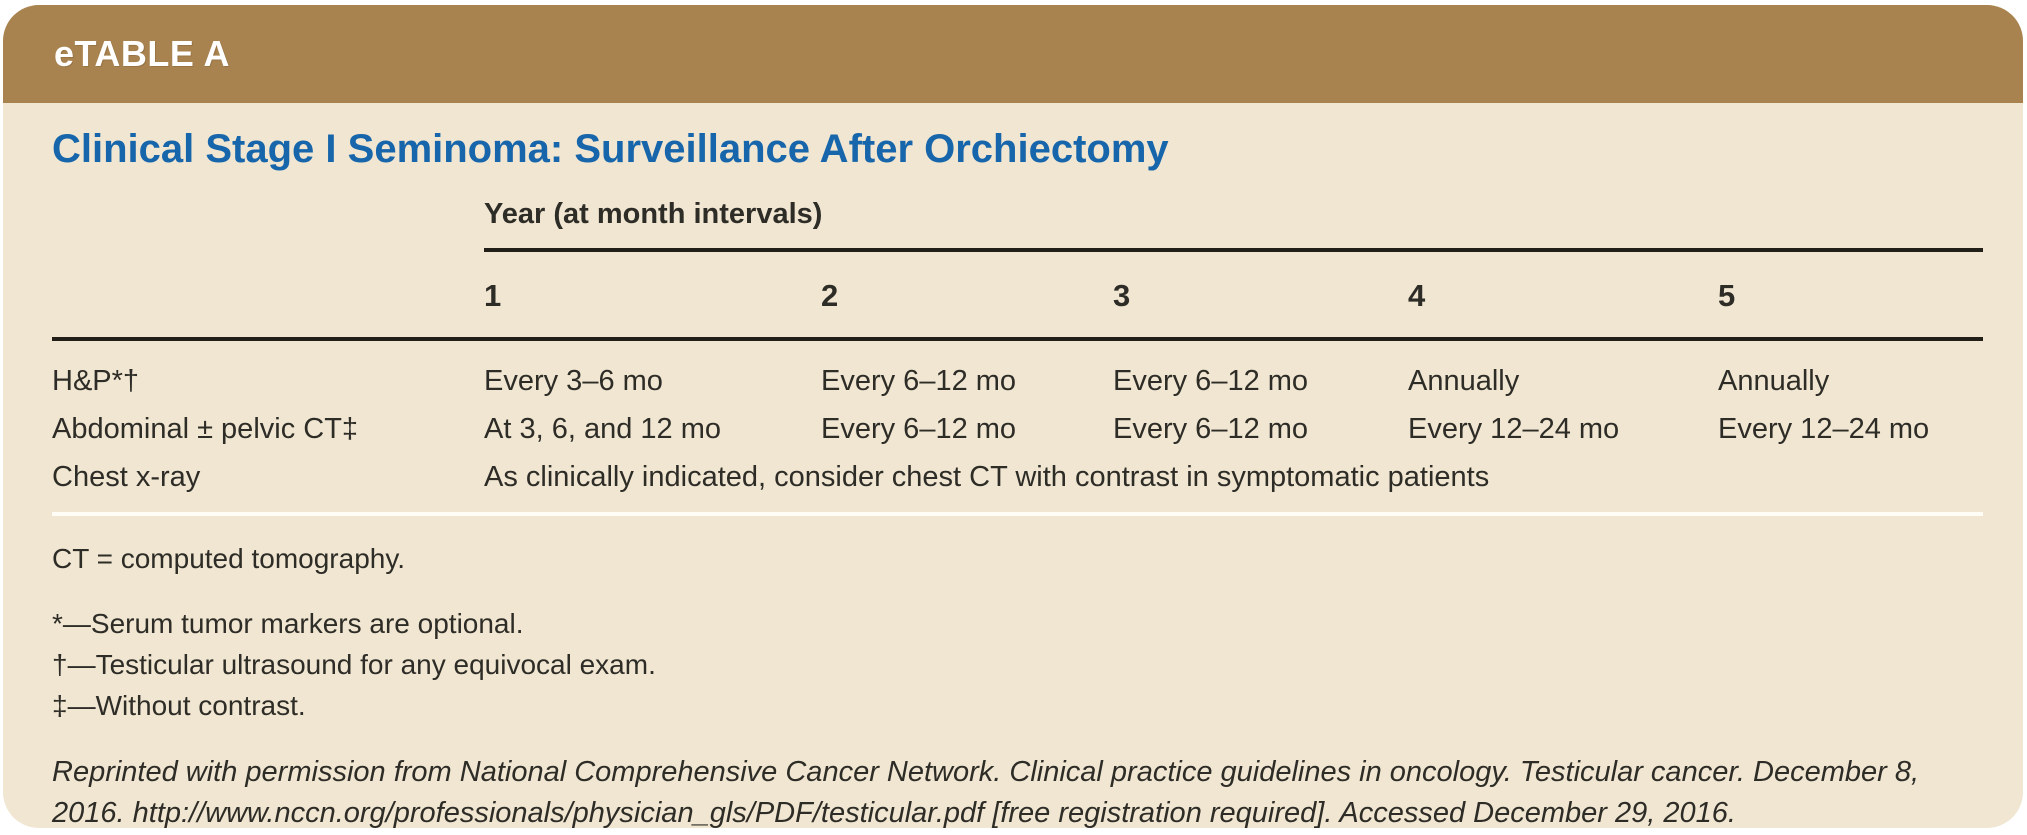  What do you see at coordinates (268, 225) in the screenshot?
I see `group-header-spacer` at bounding box center [268, 225].